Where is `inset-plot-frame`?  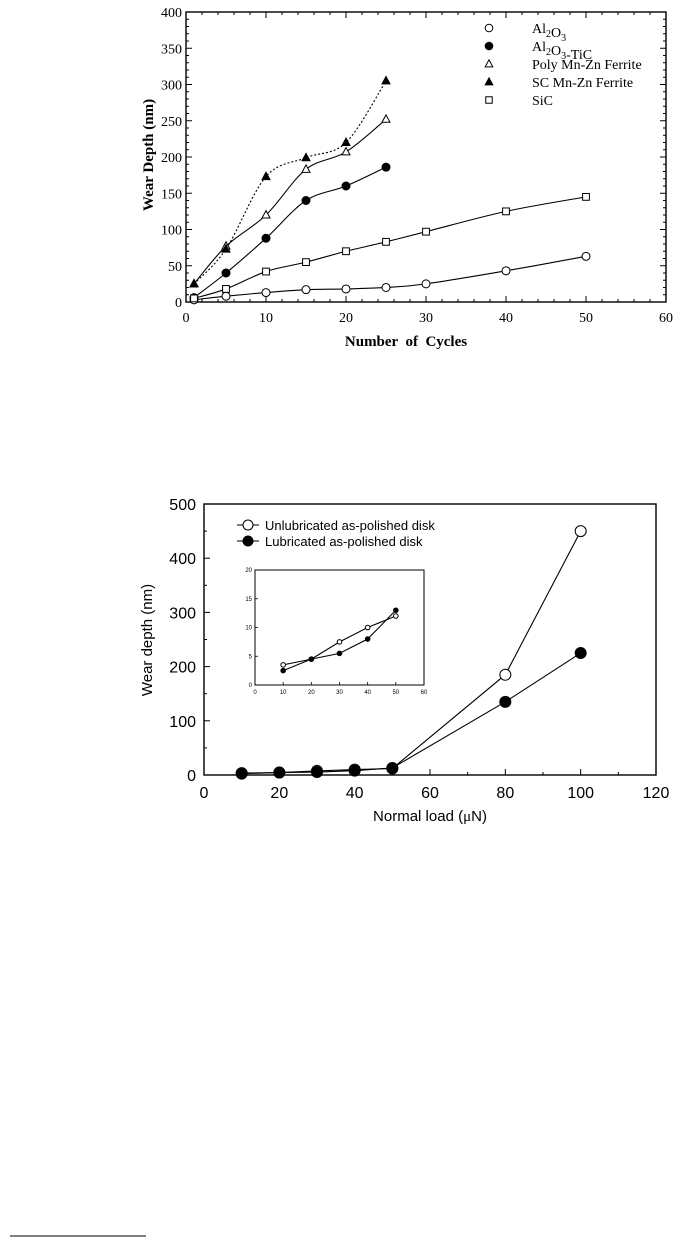 inset-plot-frame is located at coordinates (339, 627).